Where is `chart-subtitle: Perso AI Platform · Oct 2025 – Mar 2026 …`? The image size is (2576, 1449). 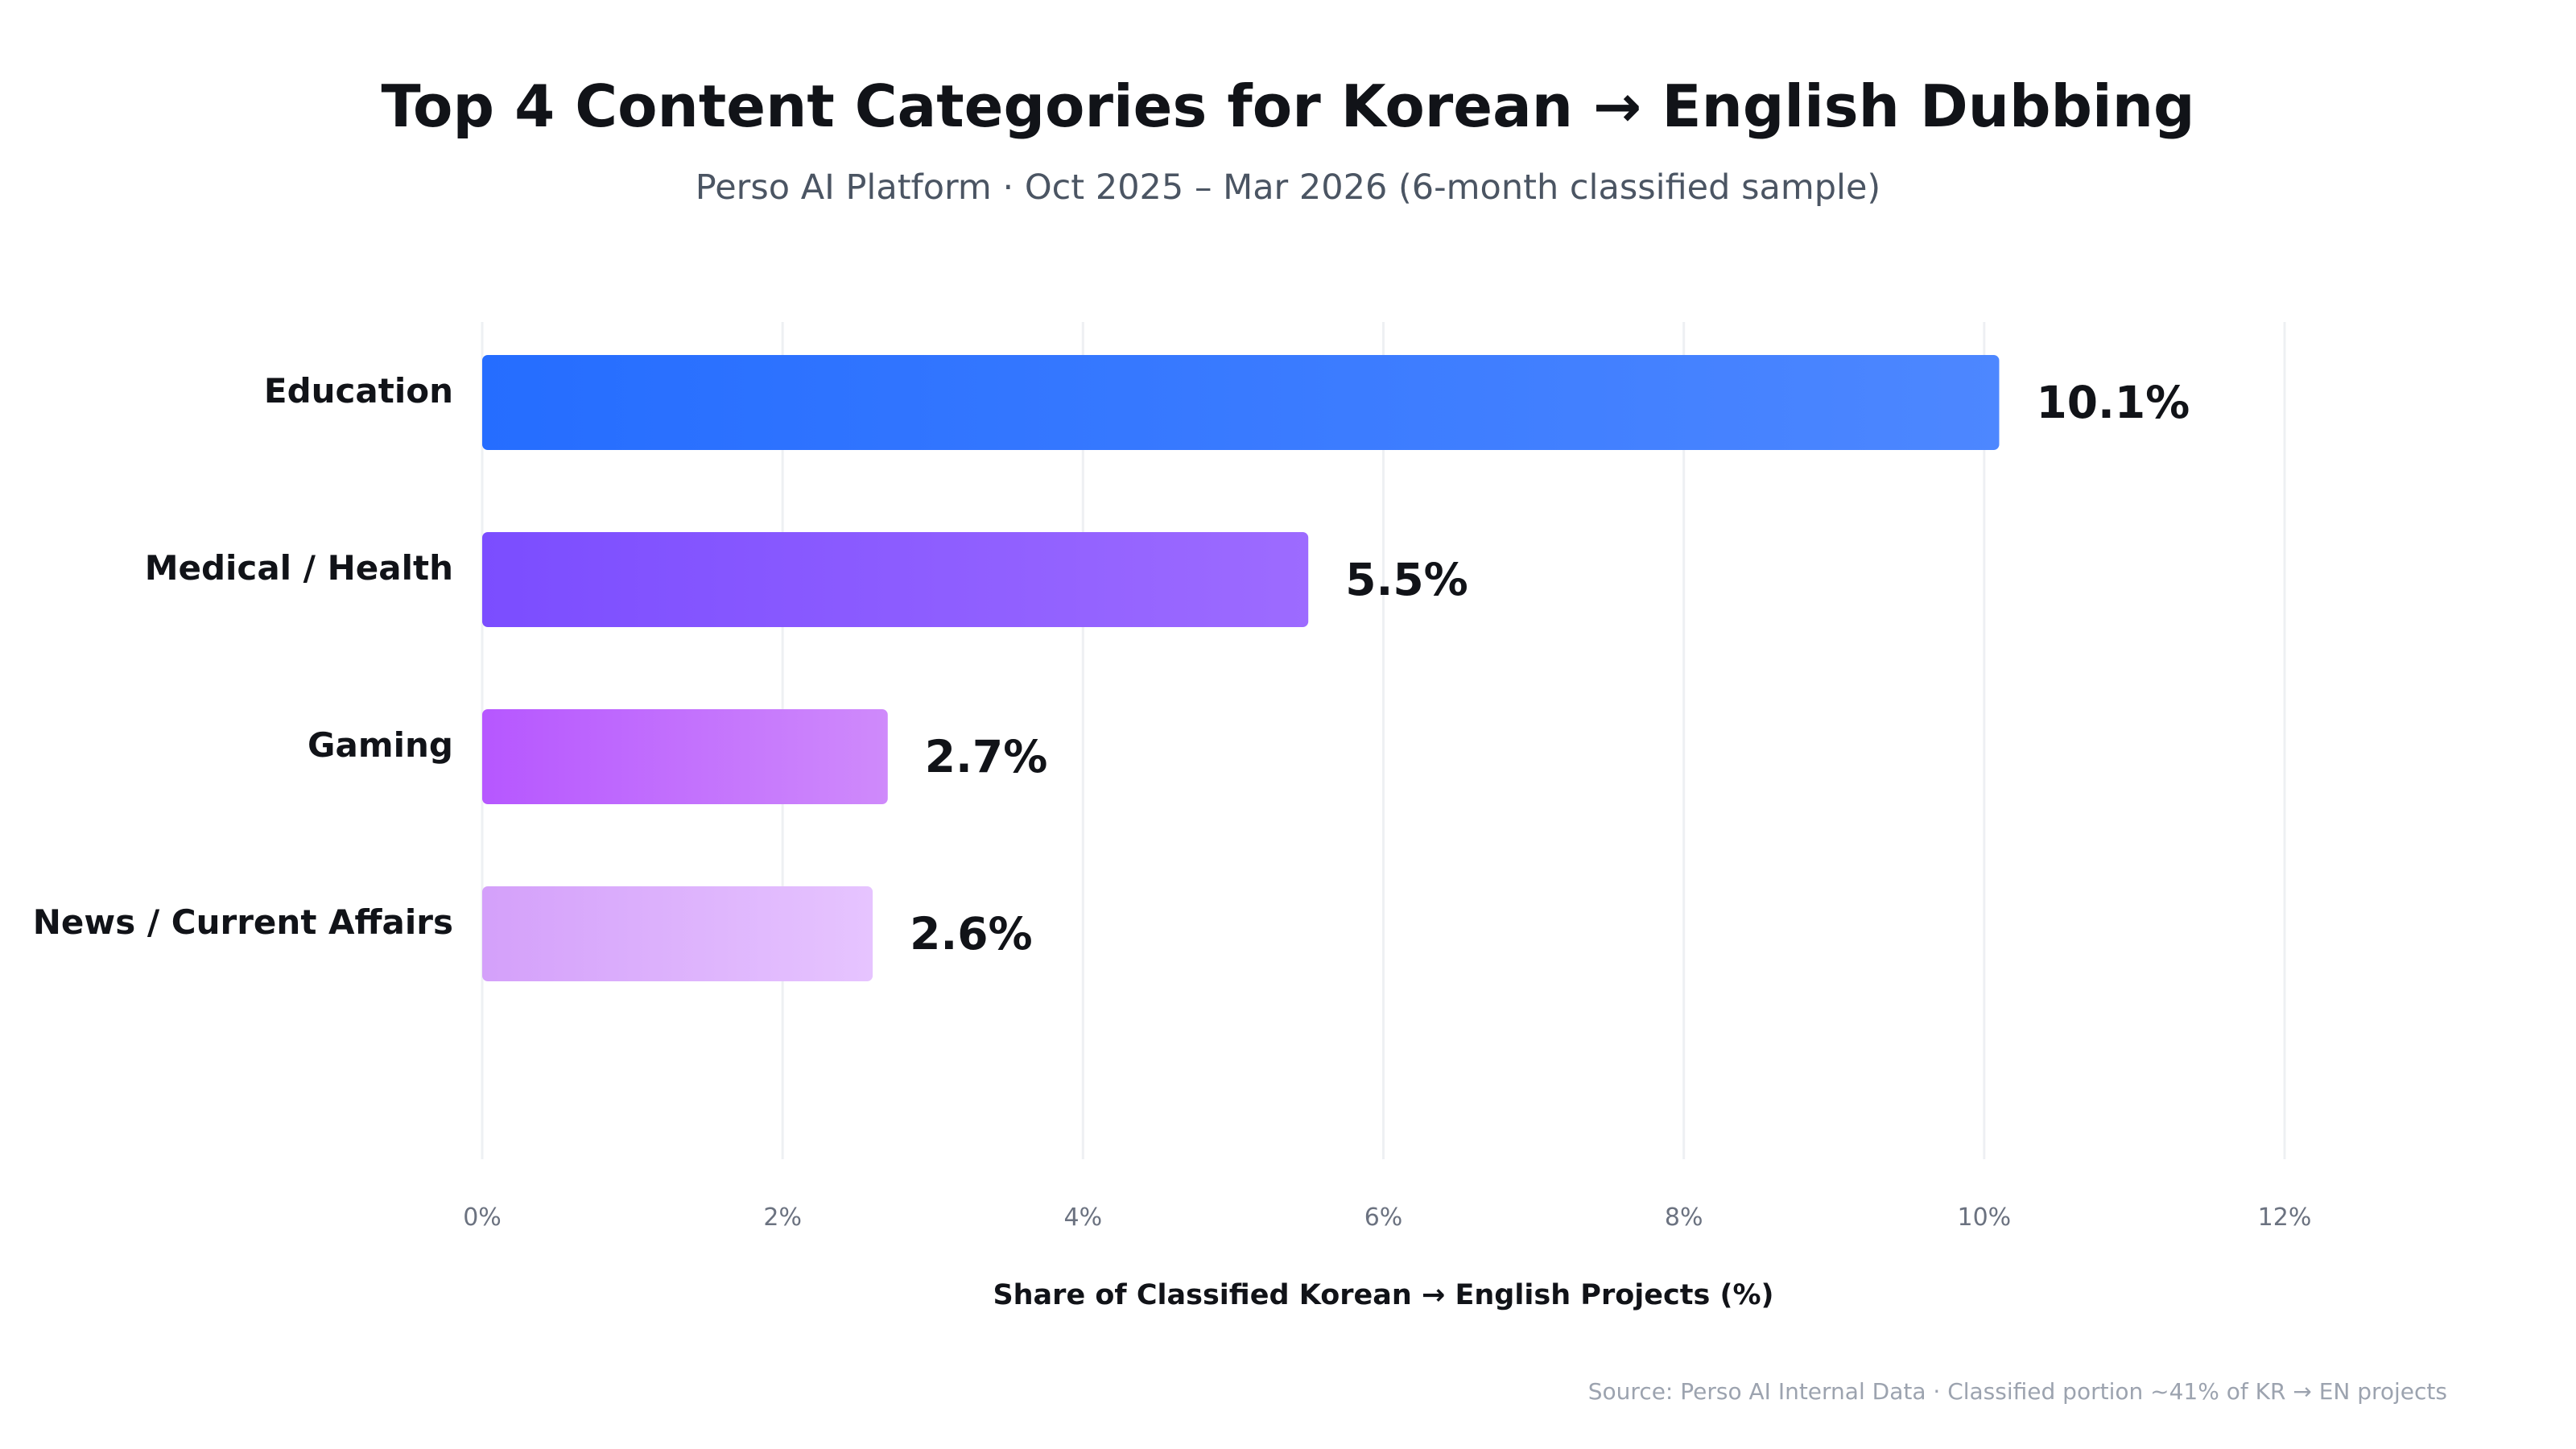
chart-subtitle: Perso AI Platform · Oct 2025 – Mar 2026 … is located at coordinates (1288, 187).